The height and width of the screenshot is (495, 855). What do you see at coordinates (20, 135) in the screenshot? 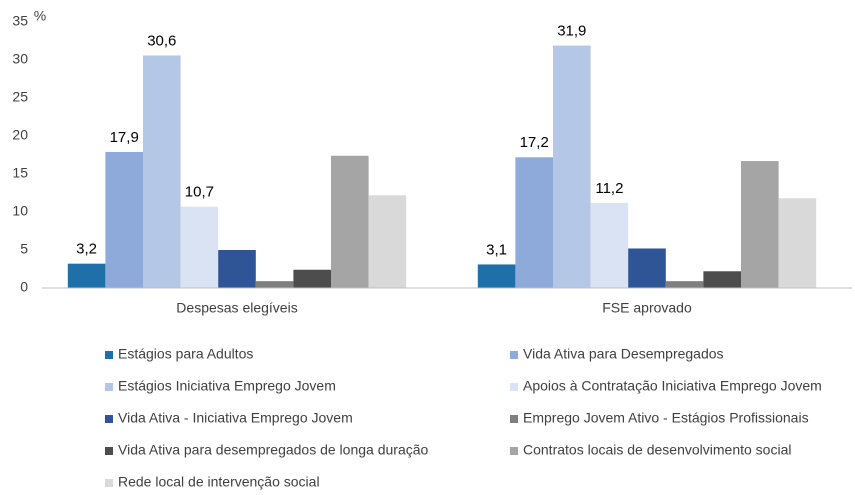
I see `y-tick-label: 20` at bounding box center [20, 135].